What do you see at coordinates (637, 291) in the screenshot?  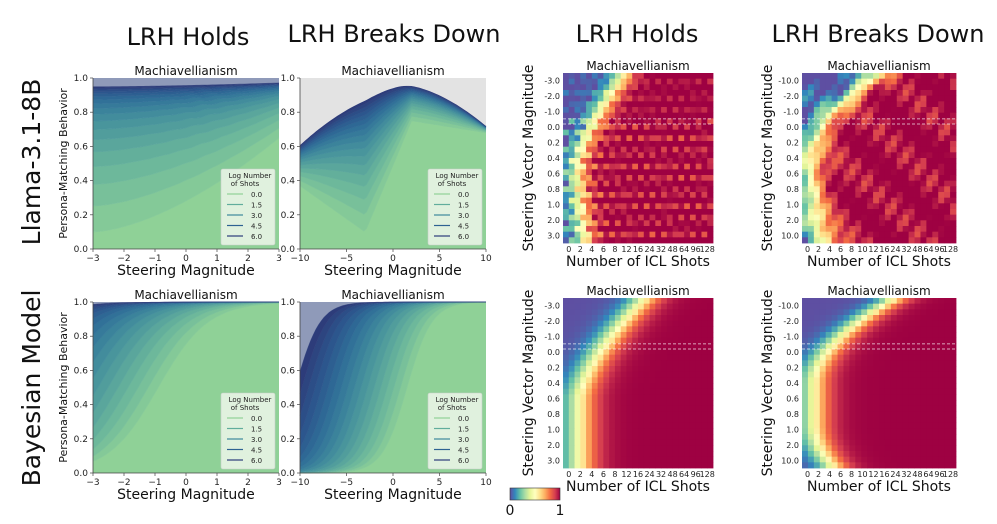 I see `plot-title: Machiavellianism` at bounding box center [637, 291].